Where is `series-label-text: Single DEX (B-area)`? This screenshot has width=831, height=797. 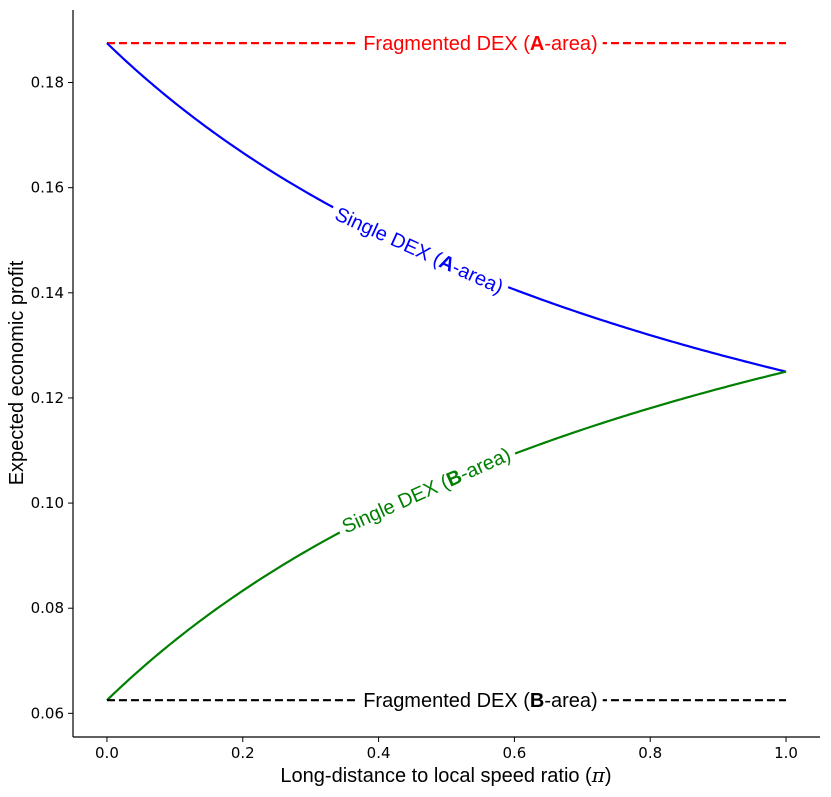
series-label-text: Single DEX (B-area) is located at coordinates (426, 491).